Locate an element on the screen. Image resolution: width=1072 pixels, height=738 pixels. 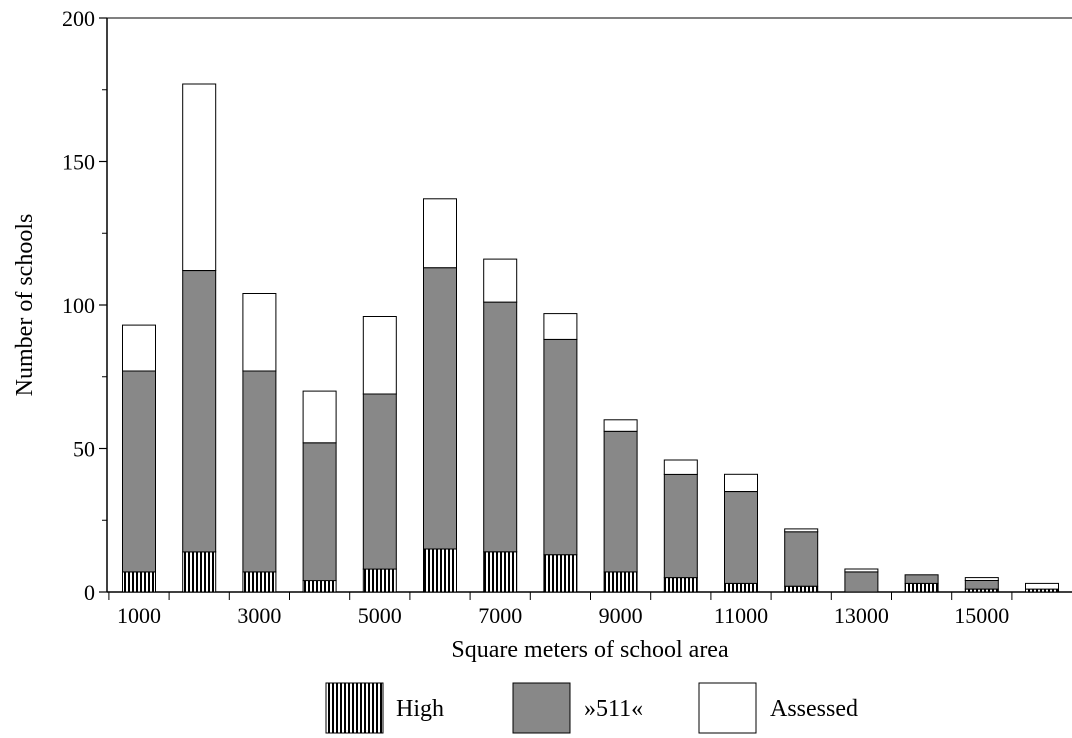
x-tick-label: 9000 is located at coordinates (621, 615).